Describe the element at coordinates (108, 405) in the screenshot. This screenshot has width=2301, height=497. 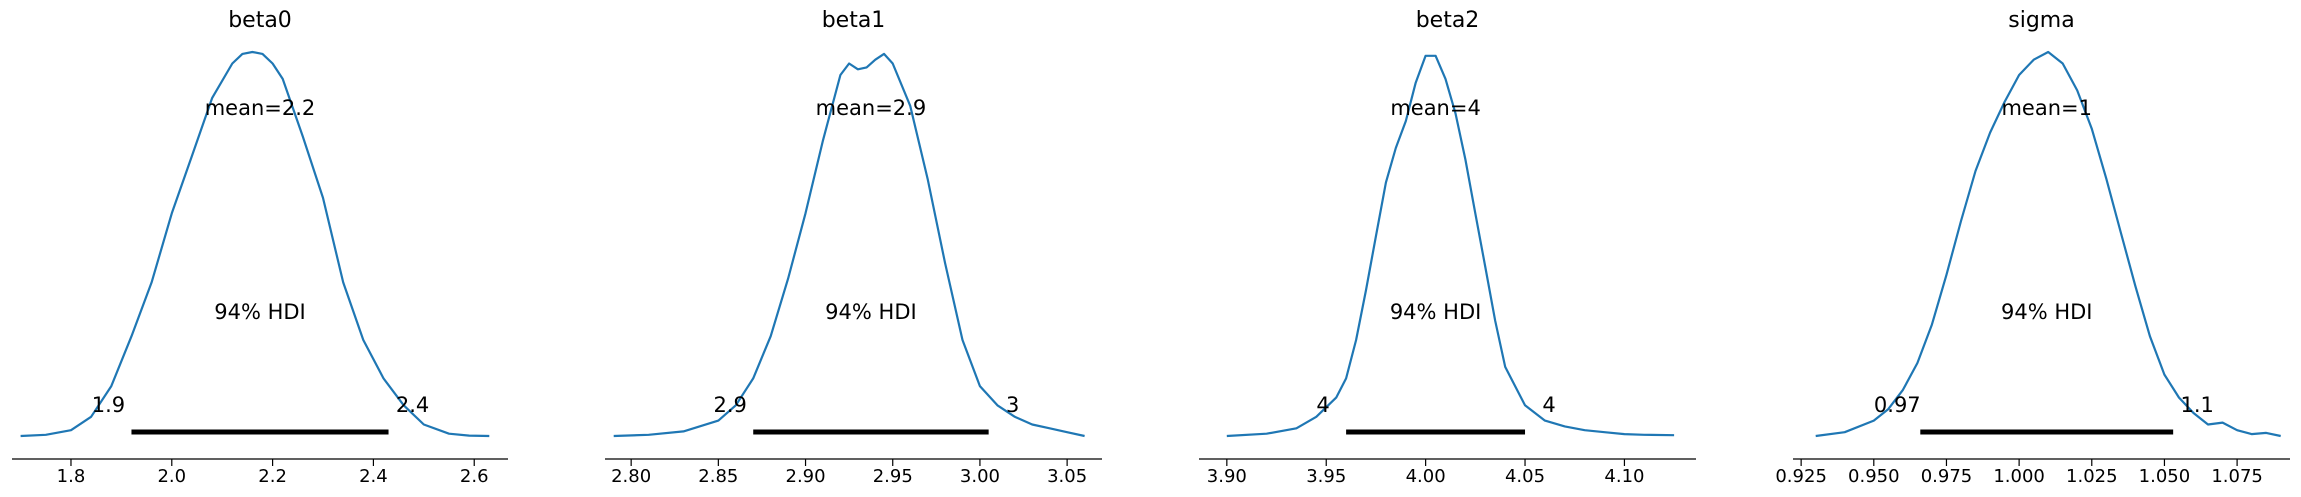
I see `hdi-low-label-beta0: 1.9` at that location.